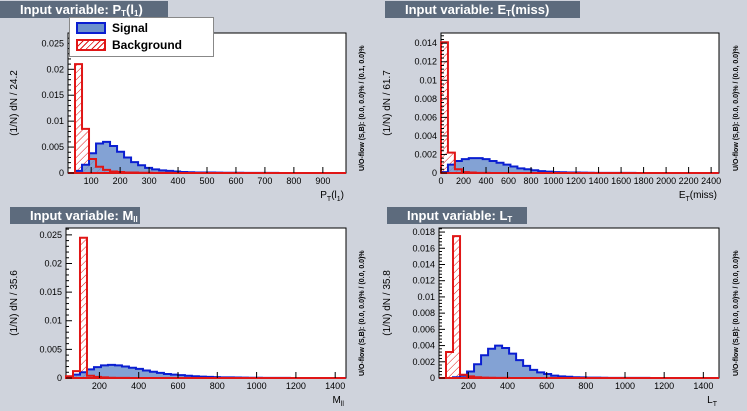  Describe the element at coordinates (644, 181) in the screenshot. I see `x-tick-label: 1800` at that location.